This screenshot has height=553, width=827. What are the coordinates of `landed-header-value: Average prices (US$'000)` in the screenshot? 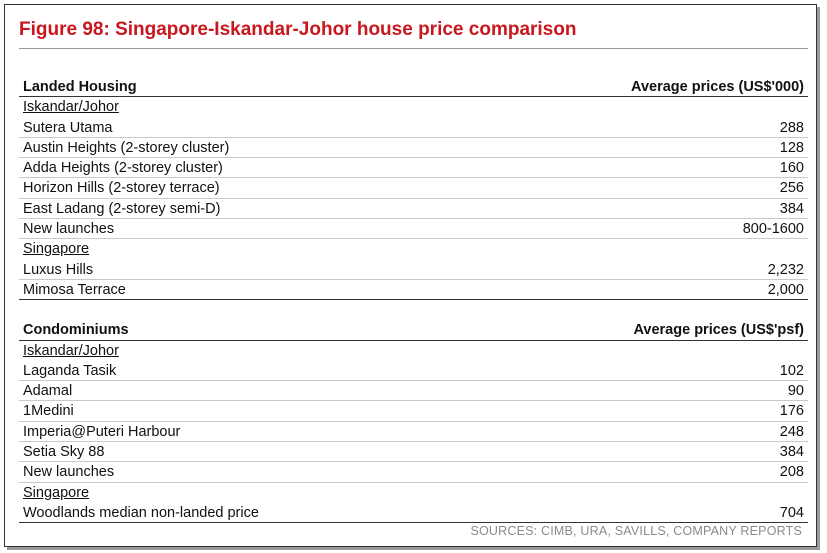 It's located at (717, 87).